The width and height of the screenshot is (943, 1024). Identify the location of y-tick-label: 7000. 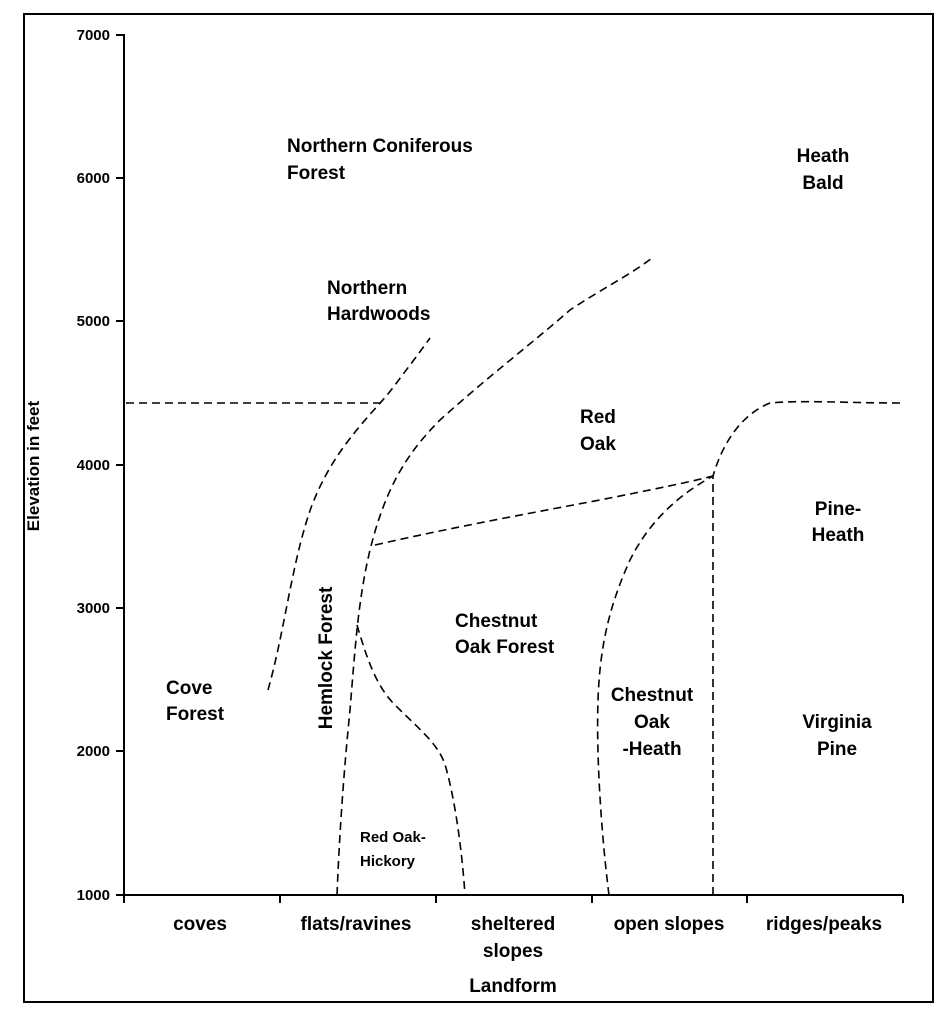
(93, 35).